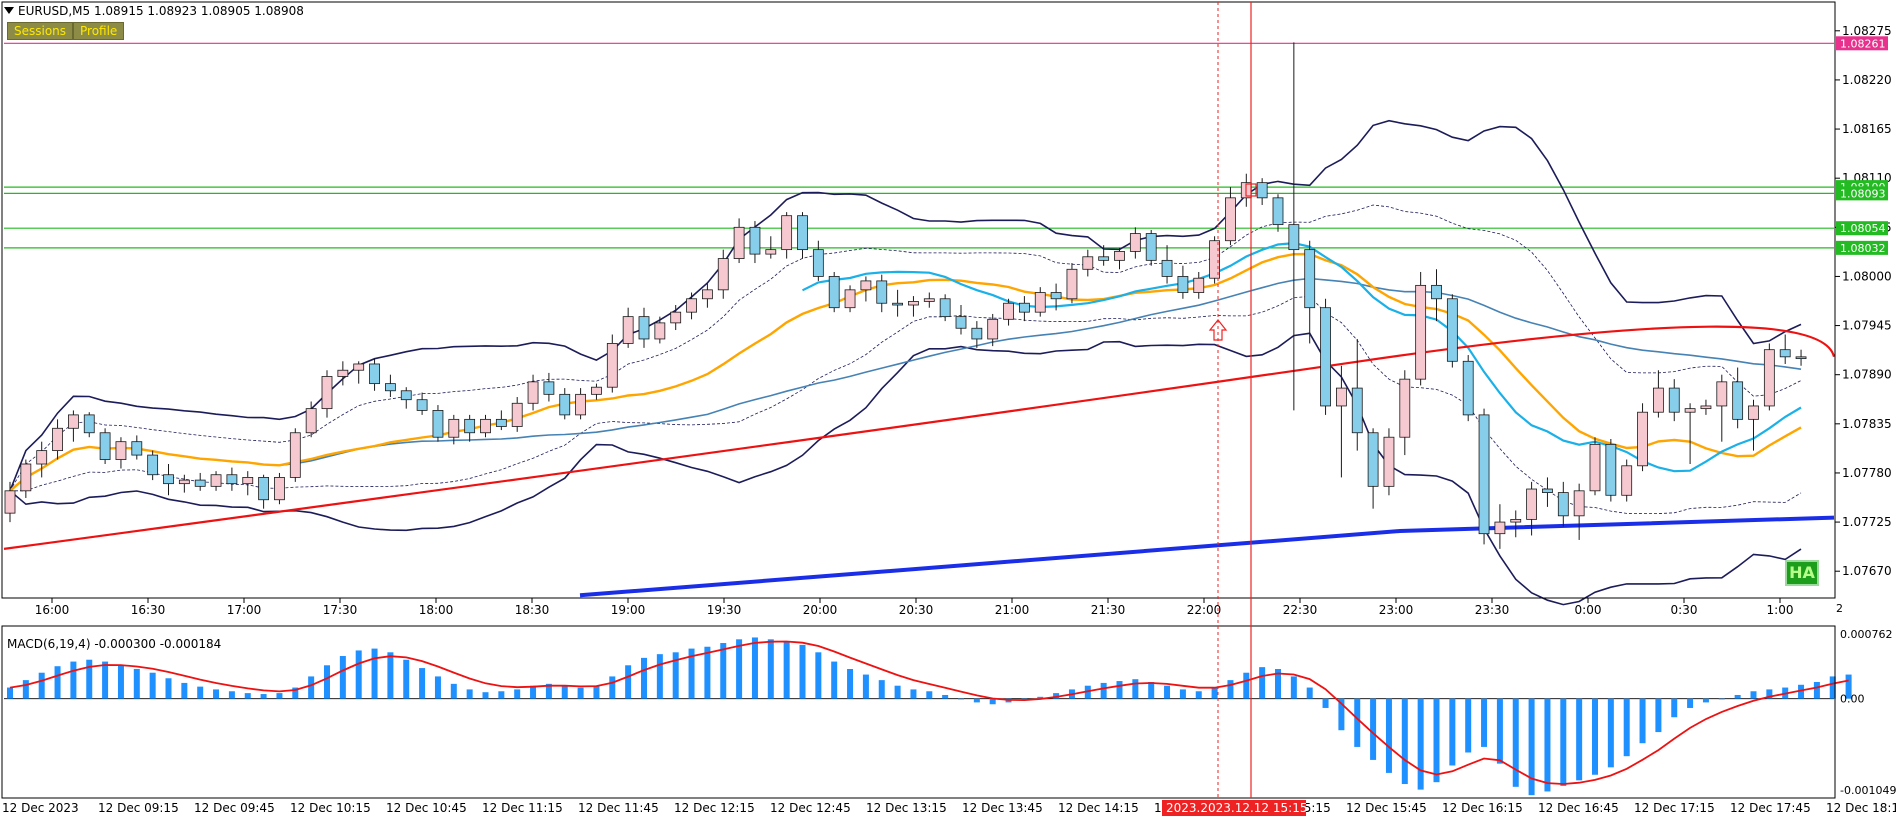 This screenshot has height=820, width=1896. I want to click on price-tick-label: 1.08275, so click(1867, 31).